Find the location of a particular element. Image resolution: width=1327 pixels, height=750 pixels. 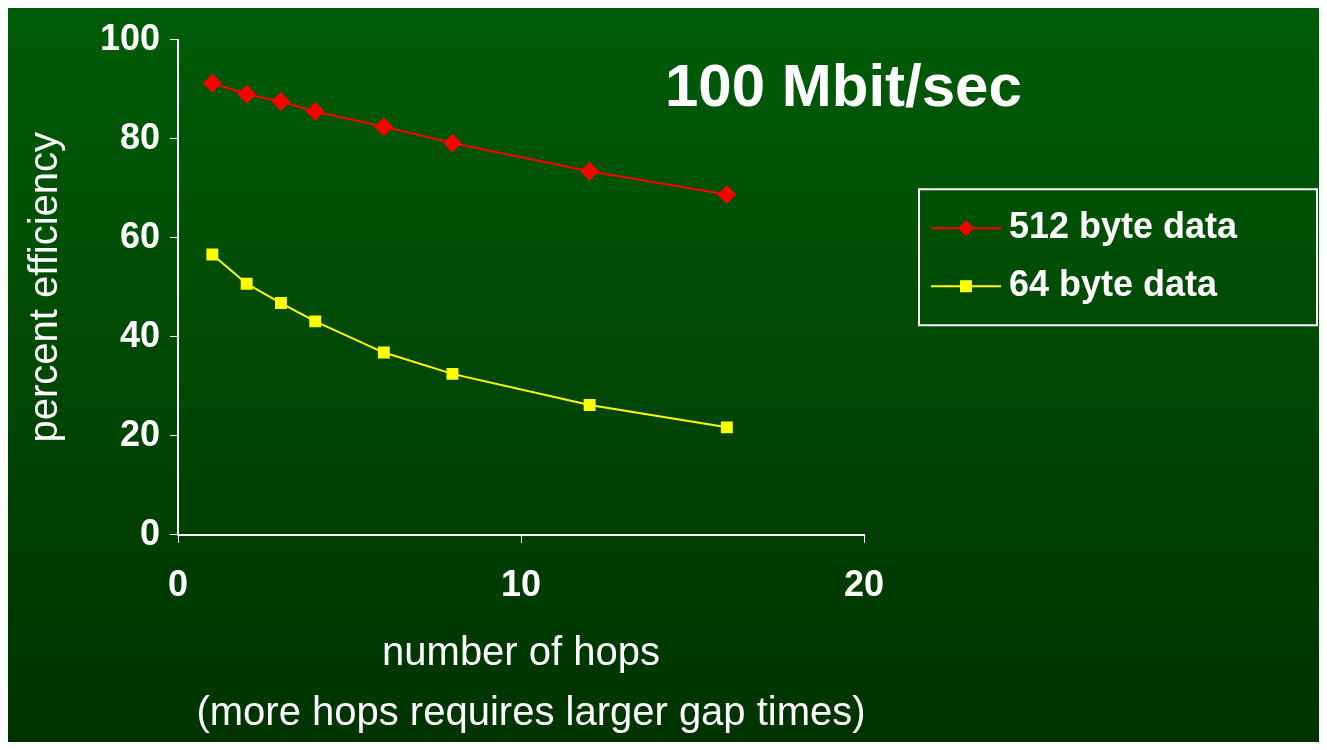

y-tick-label: 40 is located at coordinates (140, 334).